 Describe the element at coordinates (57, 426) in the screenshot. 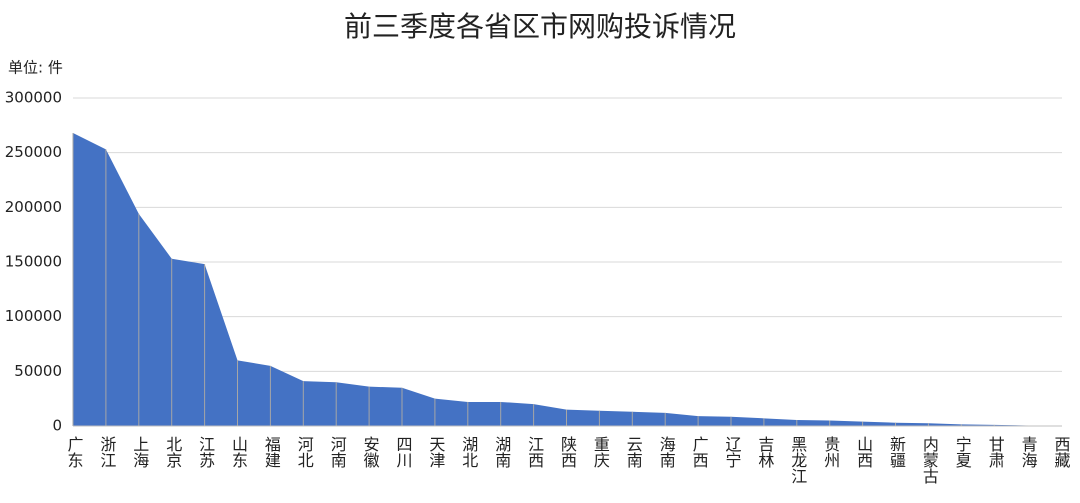

I see `y-tick-label: 0` at that location.